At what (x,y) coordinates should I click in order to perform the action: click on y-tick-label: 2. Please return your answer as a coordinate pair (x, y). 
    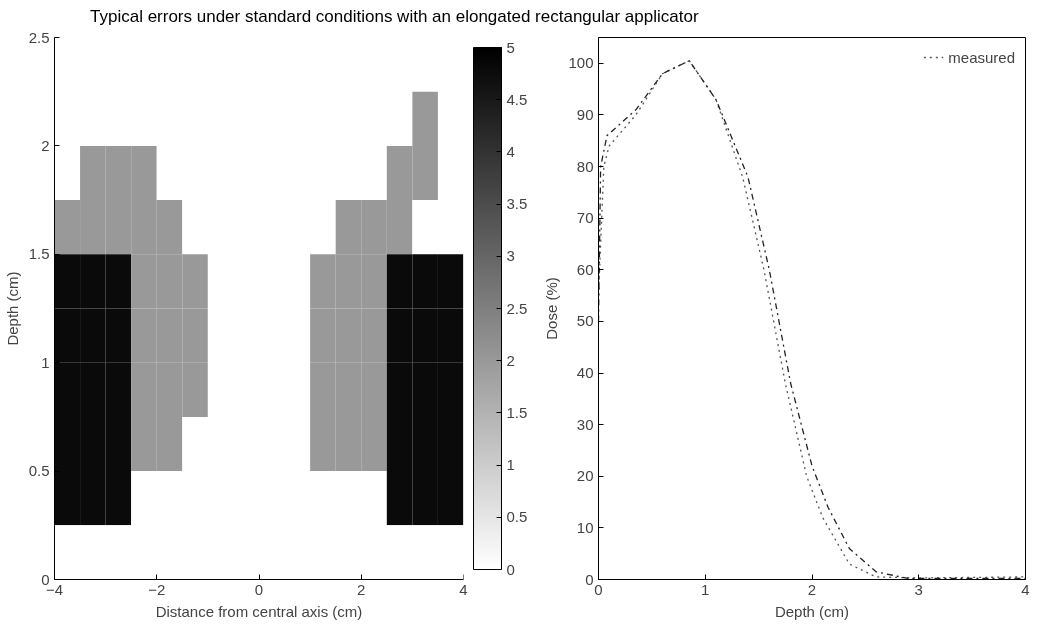
    Looking at the image, I should click on (45, 145).